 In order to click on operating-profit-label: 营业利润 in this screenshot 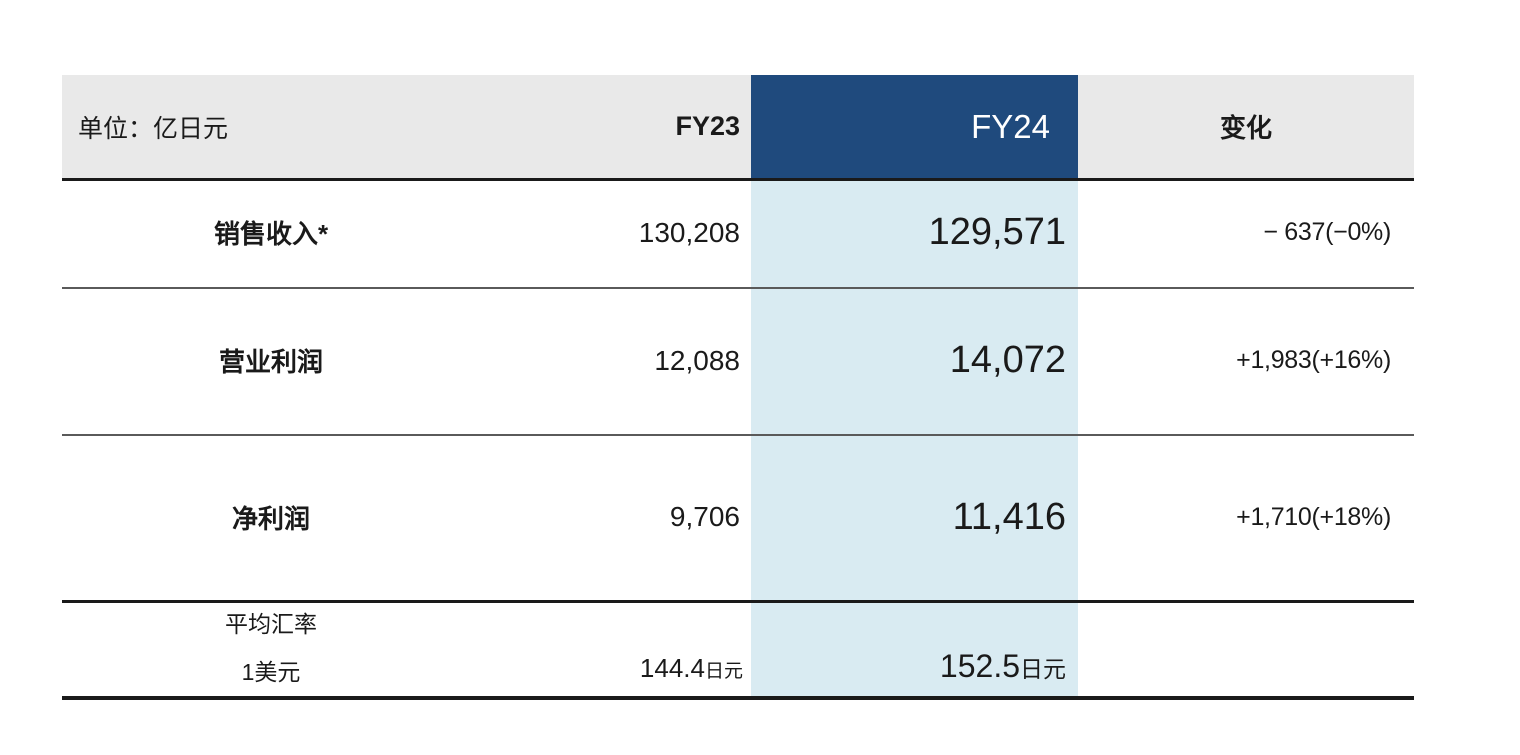, I will do `click(270, 362)`.